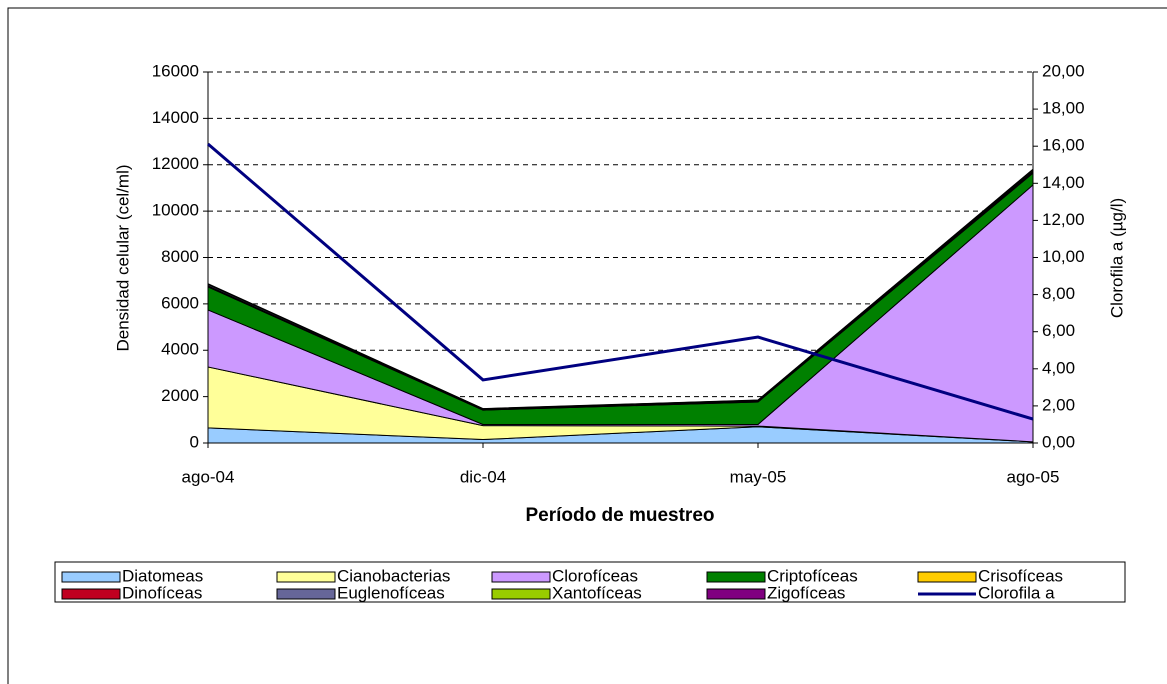 This screenshot has width=1167, height=684. What do you see at coordinates (1063, 145) in the screenshot?
I see `y2-tick-label: 16,00` at bounding box center [1063, 145].